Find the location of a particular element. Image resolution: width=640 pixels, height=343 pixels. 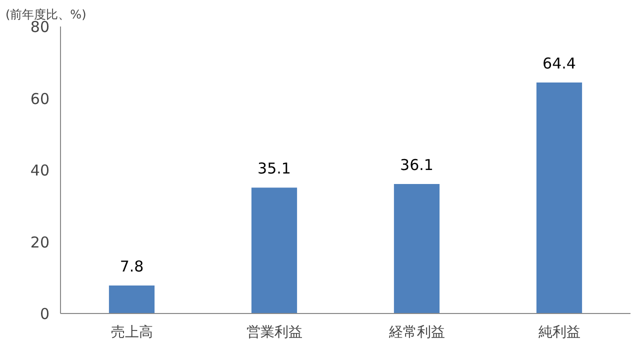

data-label: 64.4 is located at coordinates (559, 63).